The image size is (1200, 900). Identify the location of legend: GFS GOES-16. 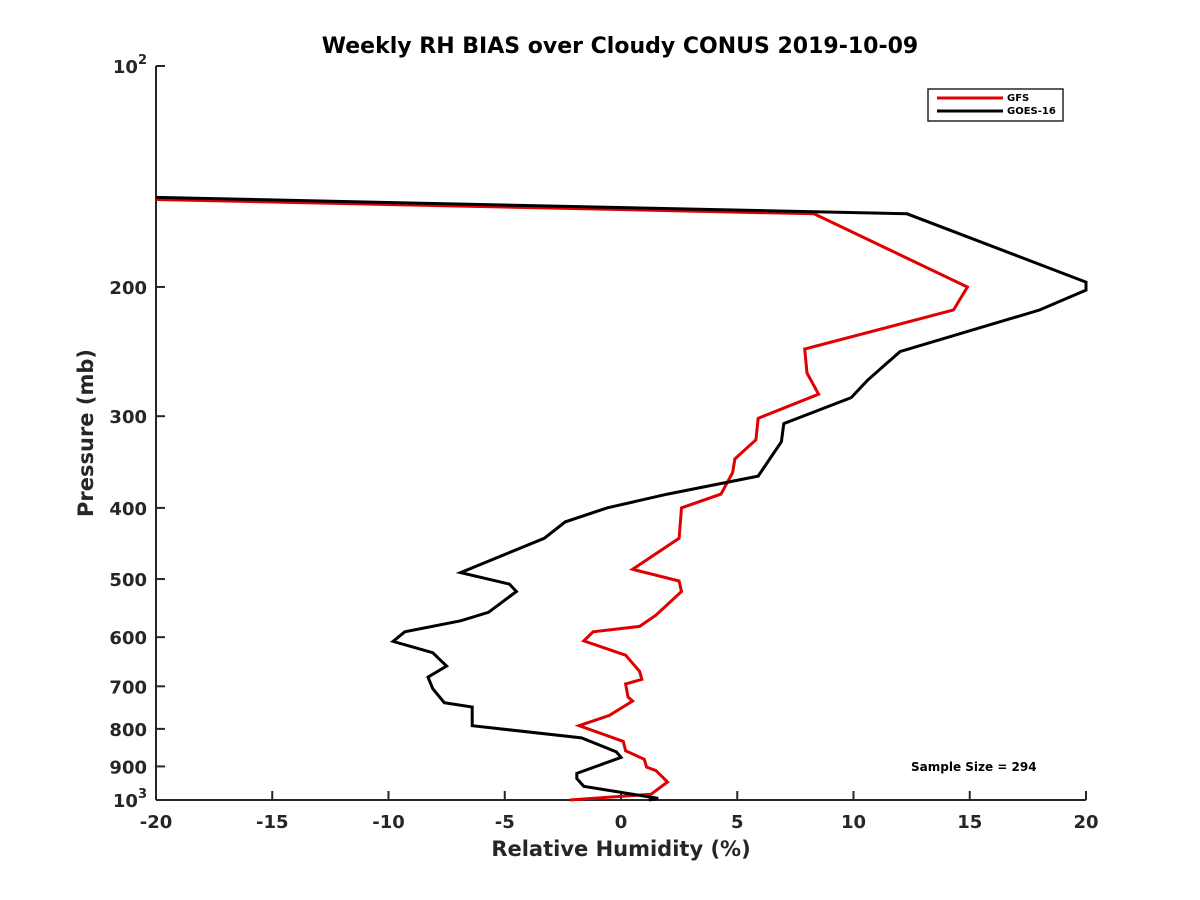
(995, 105).